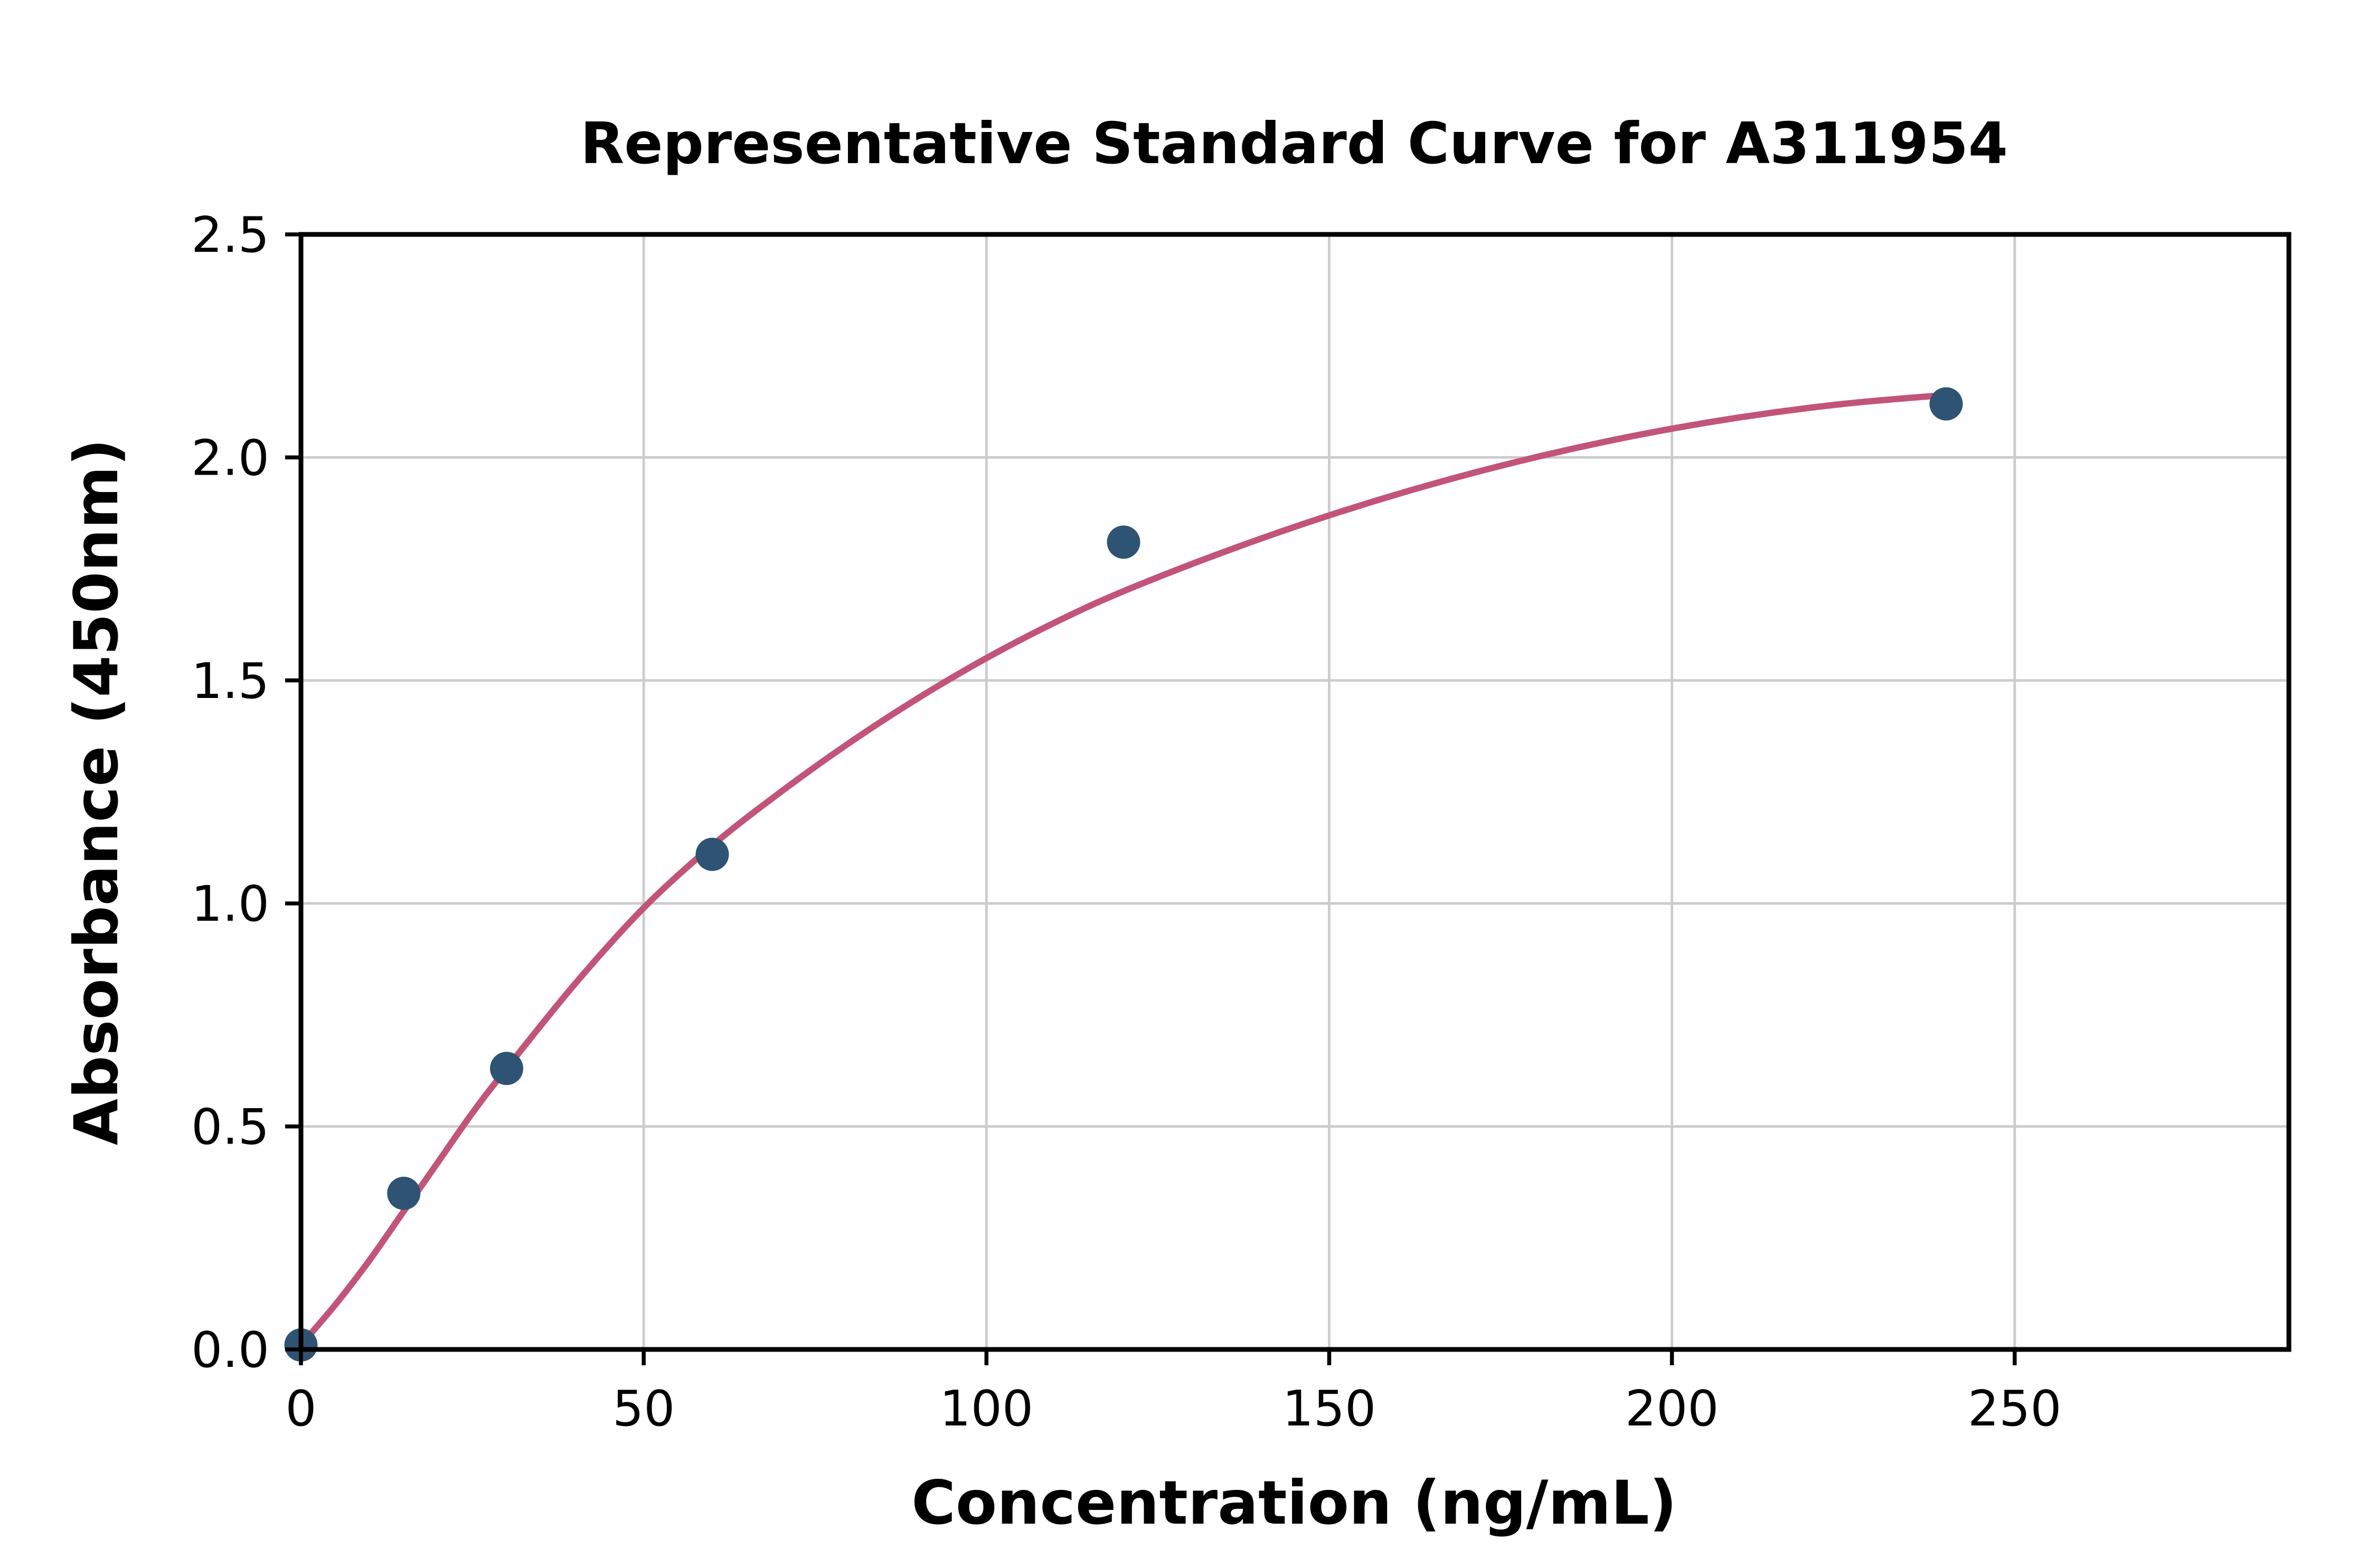 Image resolution: width=2376 pixels, height=1568 pixels. Describe the element at coordinates (230, 457) in the screenshot. I see `y-tick-label: 2.0` at that location.